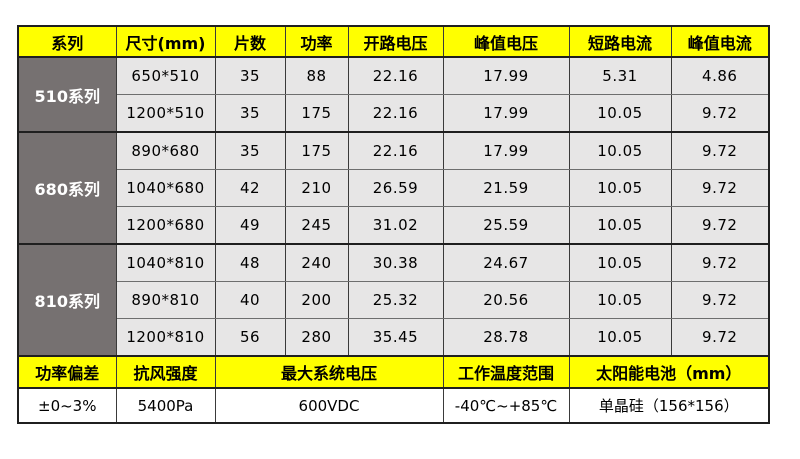 The image size is (800, 459). I want to click on short-circuit-current-cell: 5.31, so click(620, 75).